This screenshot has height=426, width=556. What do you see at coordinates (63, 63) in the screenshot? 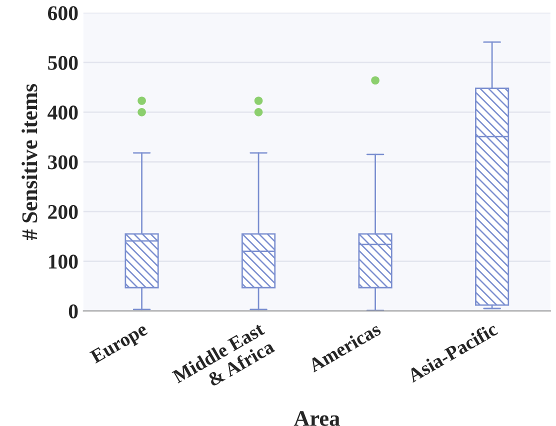
I see `y-tick-label: 500` at bounding box center [63, 63].